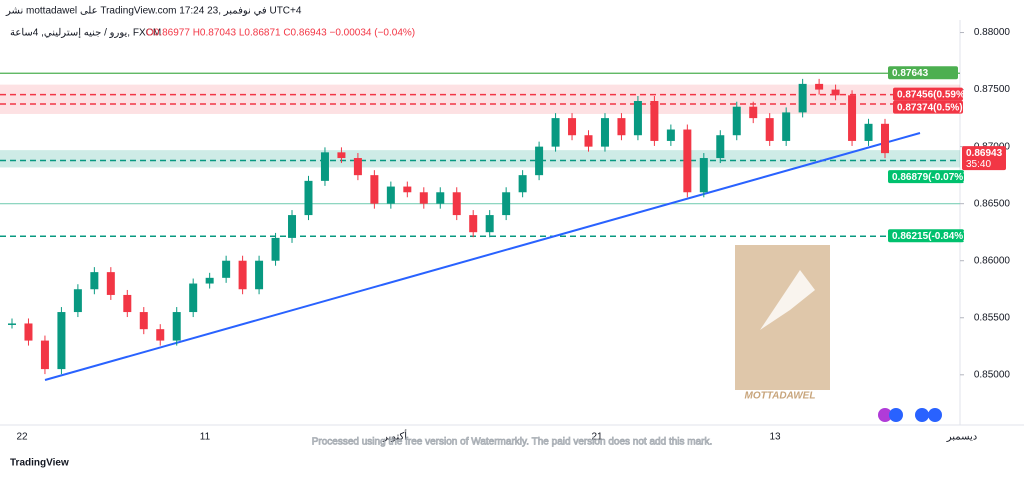  What do you see at coordinates (929, 236) in the screenshot?
I see `price-label: 0.86215(-0.84%)` at bounding box center [929, 236].